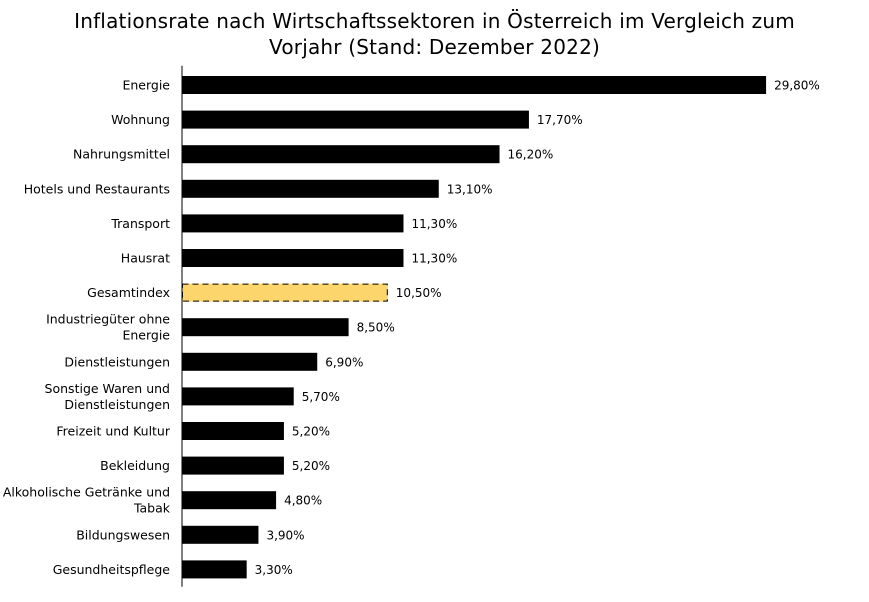  I want to click on value-label-10: 5,20%, so click(311, 432).